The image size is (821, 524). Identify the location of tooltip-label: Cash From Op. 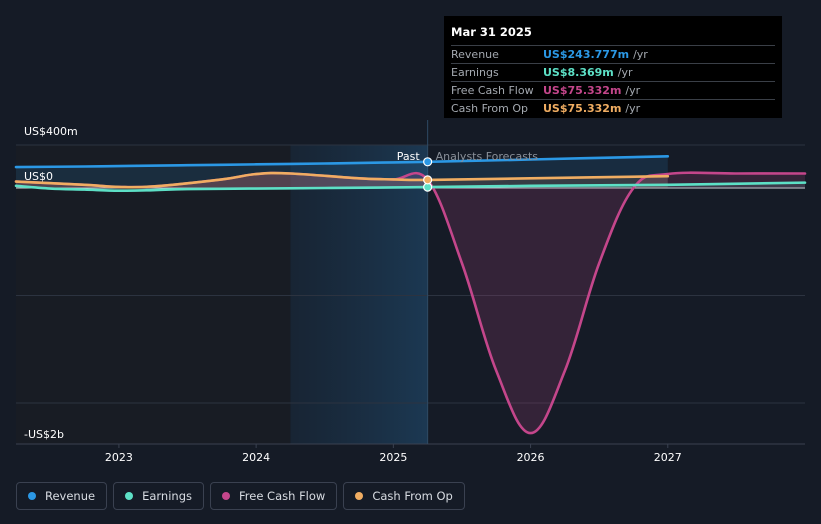
(490, 108).